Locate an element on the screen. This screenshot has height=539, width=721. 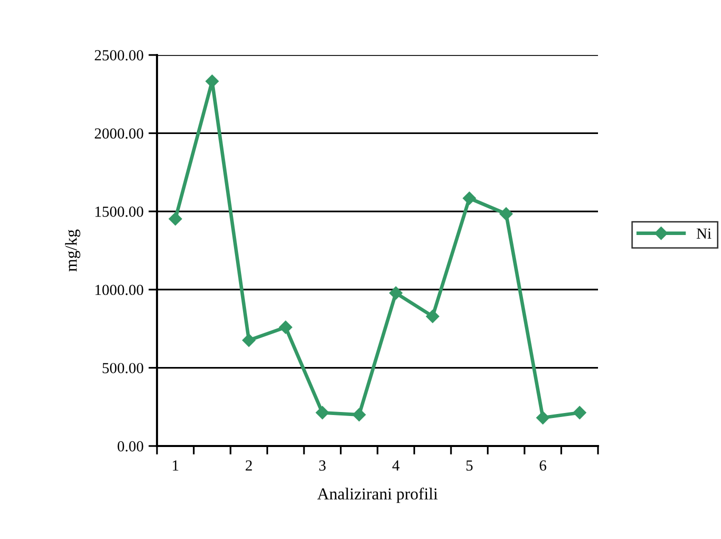
x-tick-label: 6 is located at coordinates (543, 465).